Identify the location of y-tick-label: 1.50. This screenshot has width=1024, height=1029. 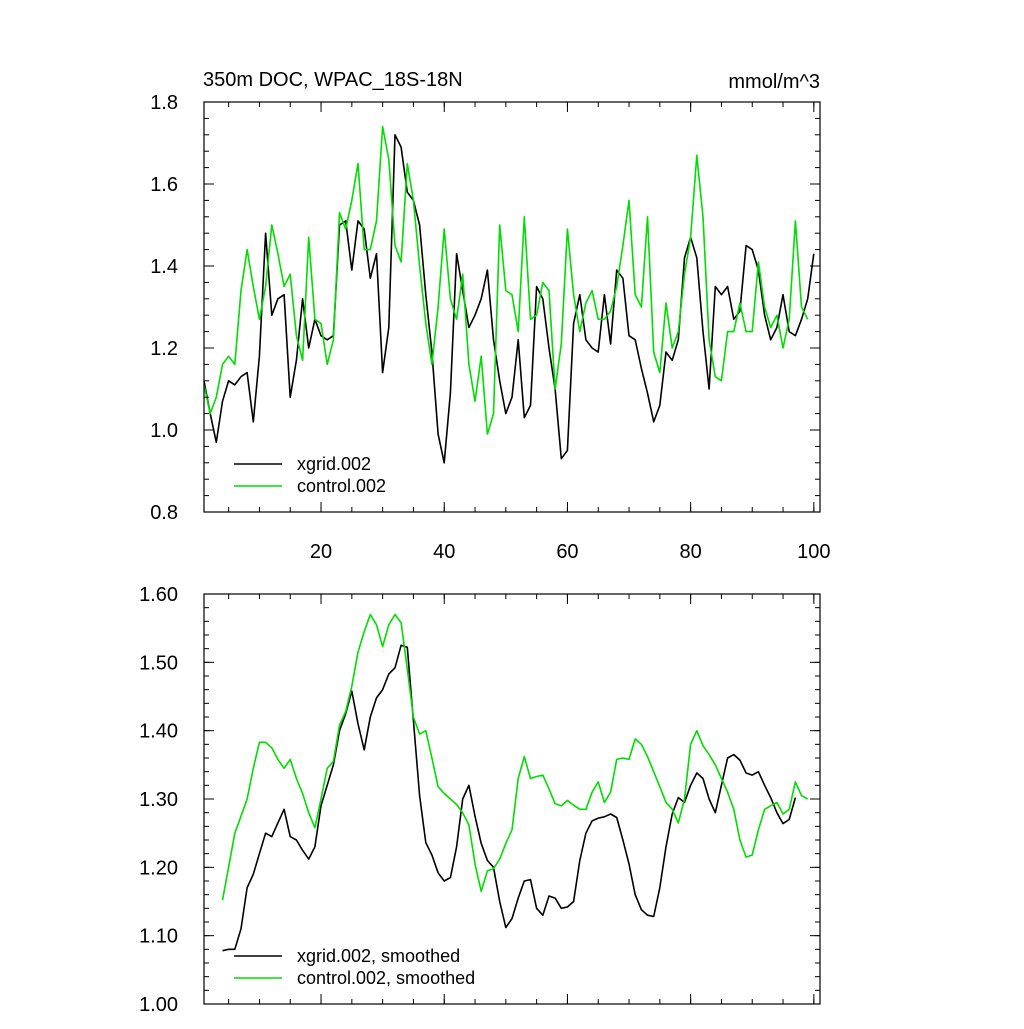
(158, 663).